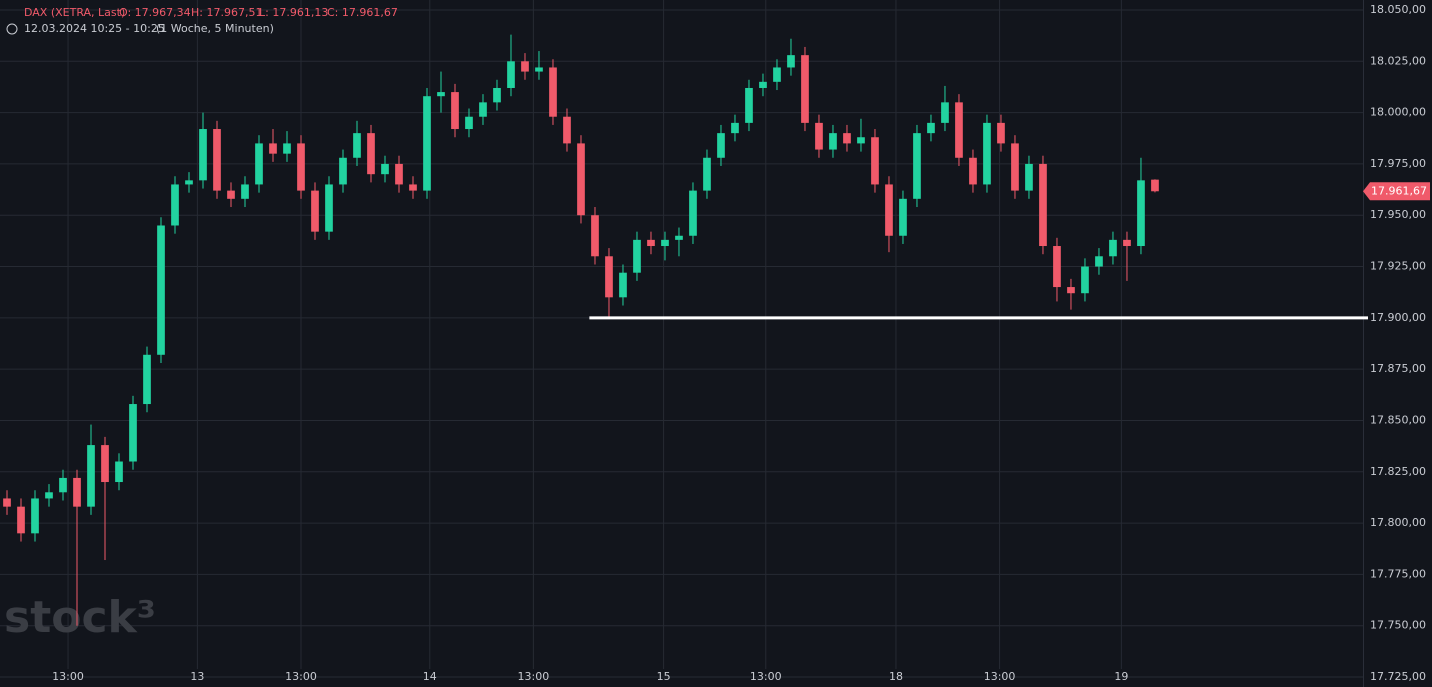 Image resolution: width=1432 pixels, height=687 pixels. Describe the element at coordinates (1398, 60) in the screenshot. I see `y-tick-label: 18.025,00` at that location.